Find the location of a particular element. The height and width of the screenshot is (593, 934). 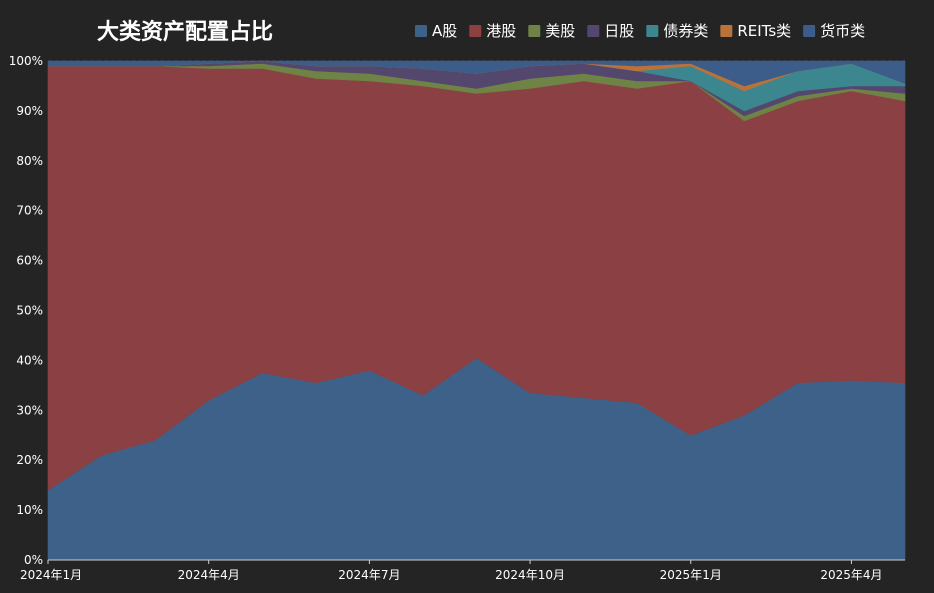

y-tick-label: 80% is located at coordinates (29, 161).